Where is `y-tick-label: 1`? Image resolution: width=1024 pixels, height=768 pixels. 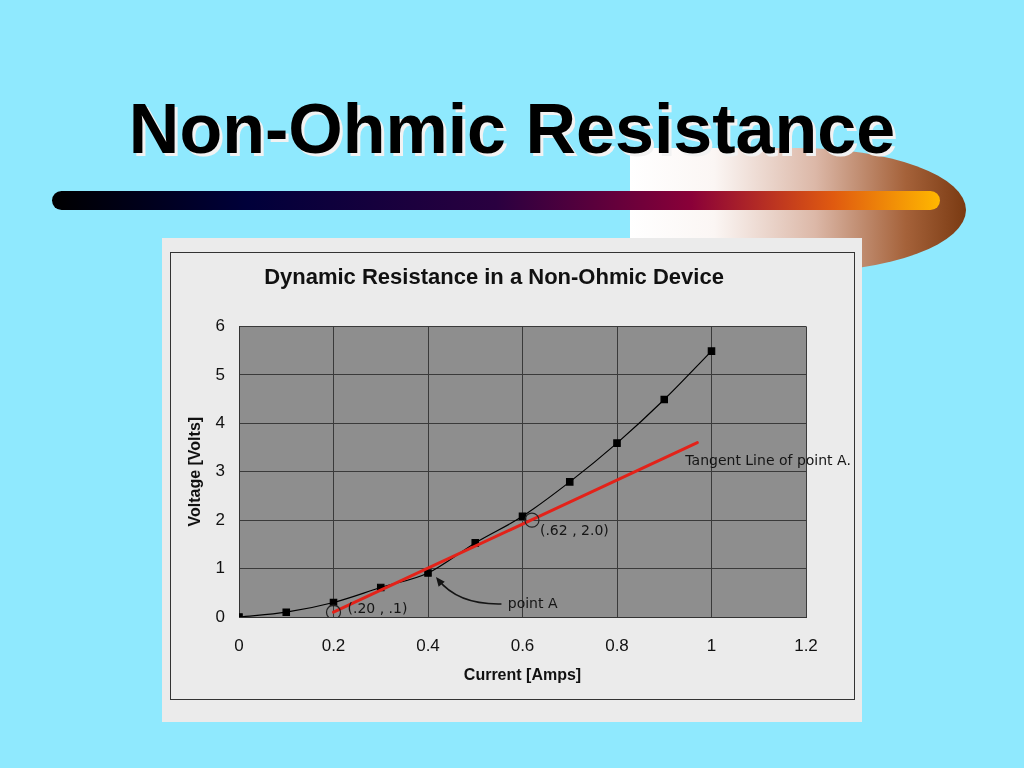 y-tick-label: 1 is located at coordinates (220, 568).